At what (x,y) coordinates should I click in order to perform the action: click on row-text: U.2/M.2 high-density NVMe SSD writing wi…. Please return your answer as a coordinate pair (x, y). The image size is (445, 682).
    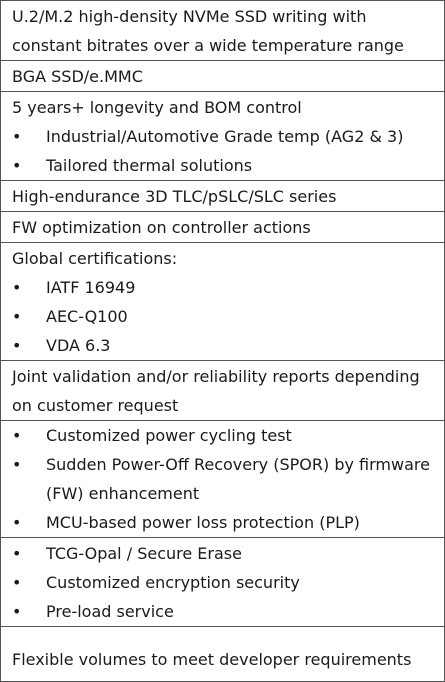
    Looking at the image, I should click on (189, 16).